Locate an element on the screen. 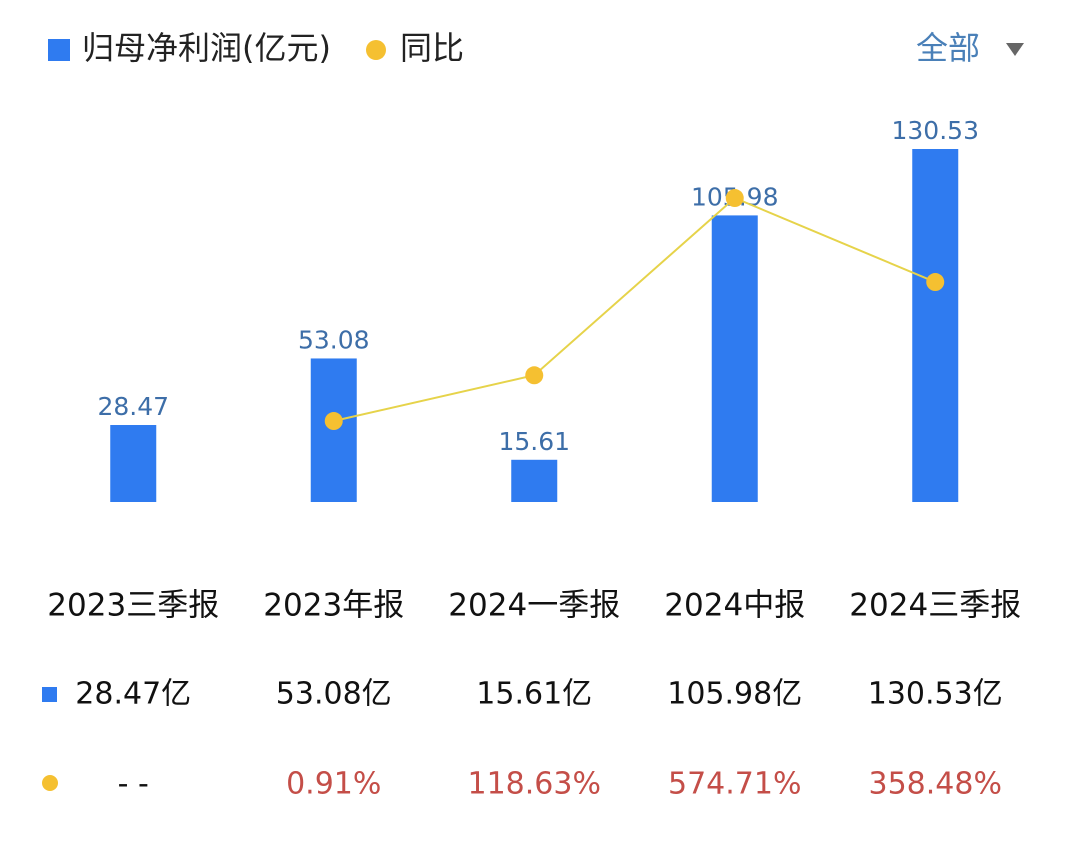  table-cell: 28.47亿 is located at coordinates (133, 694).